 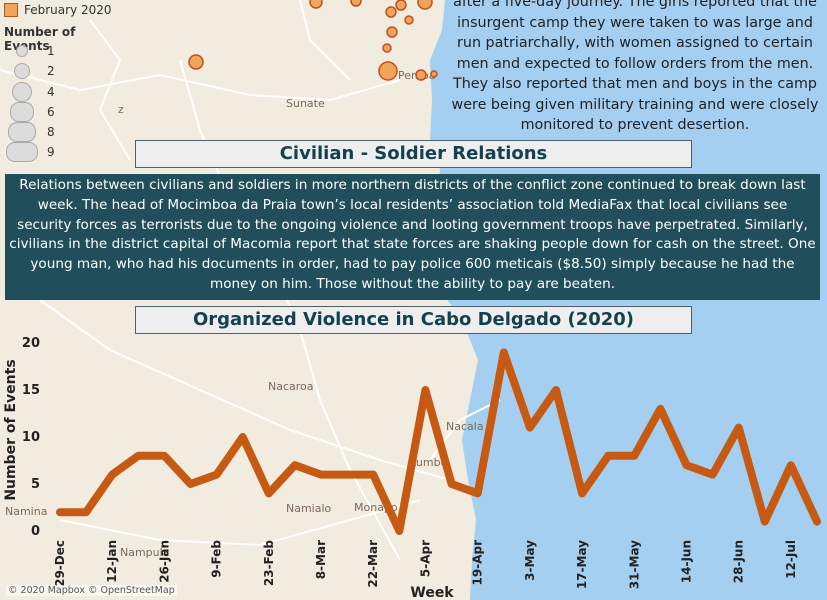 I want to click on x-tick-label: 8-Mar, so click(x=321, y=559).